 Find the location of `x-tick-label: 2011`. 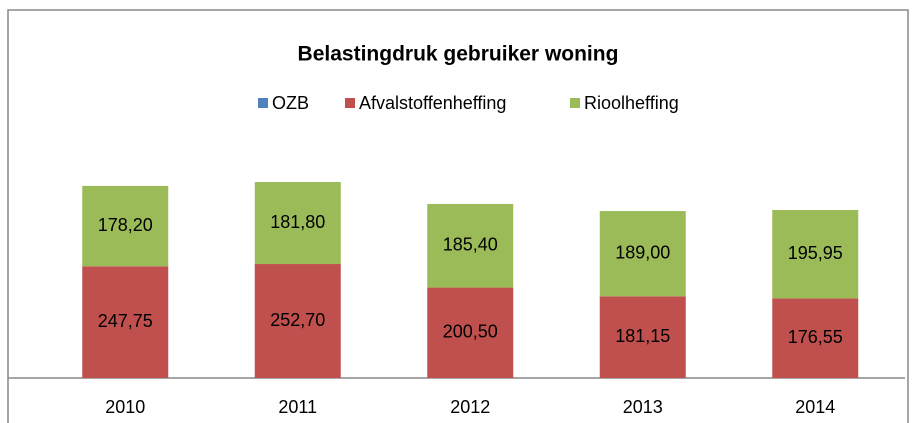

x-tick-label: 2011 is located at coordinates (297, 407).